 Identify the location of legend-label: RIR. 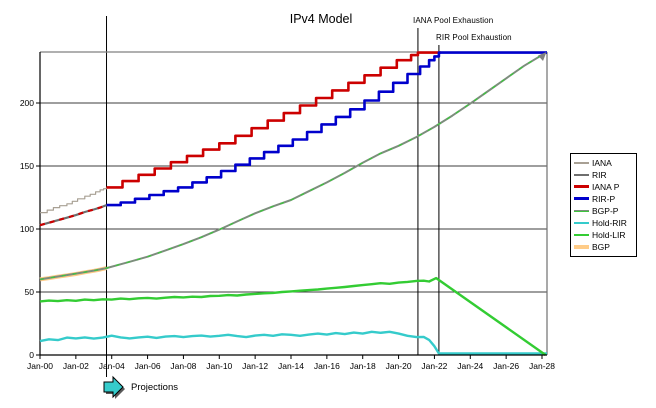
(599, 174).